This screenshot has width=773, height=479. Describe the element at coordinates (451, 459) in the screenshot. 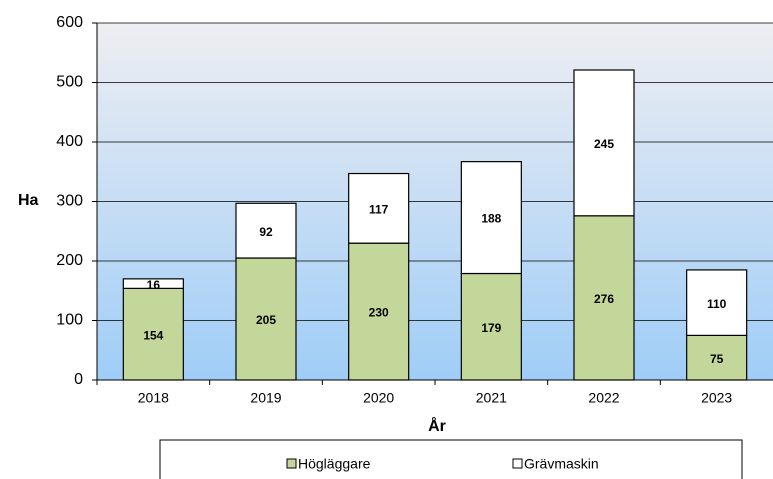

I see `legend` at that location.